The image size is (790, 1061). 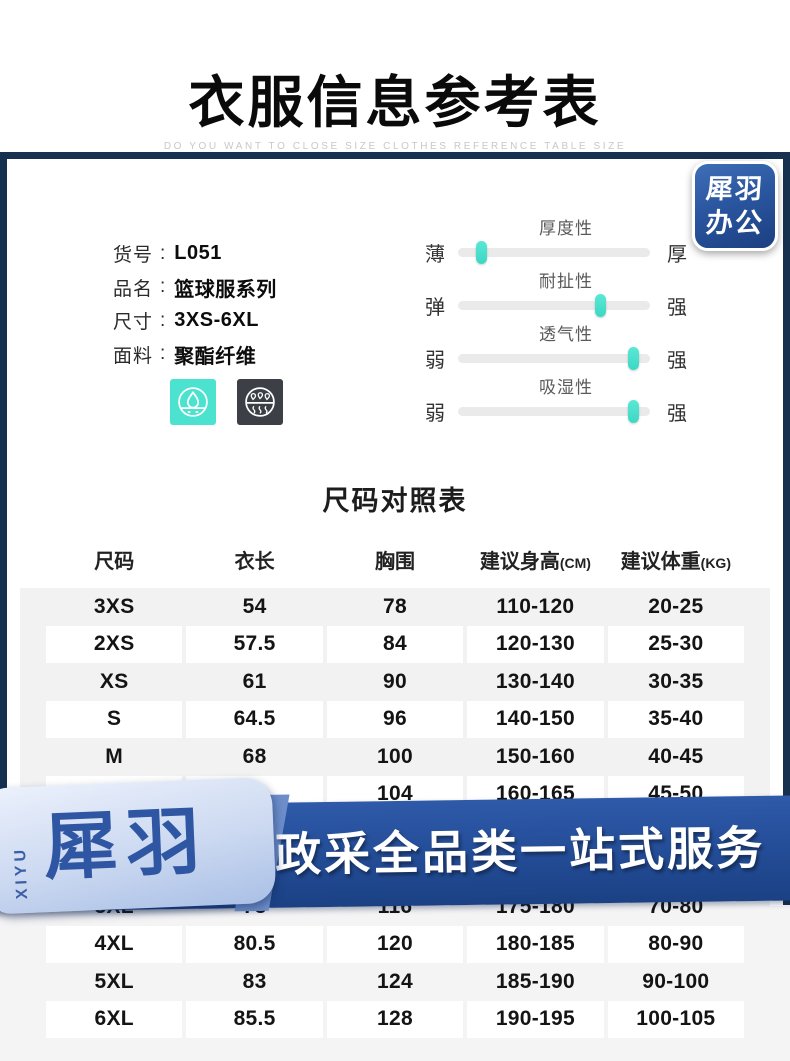 What do you see at coordinates (254, 644) in the screenshot?
I see `cell-length: 57.5` at bounding box center [254, 644].